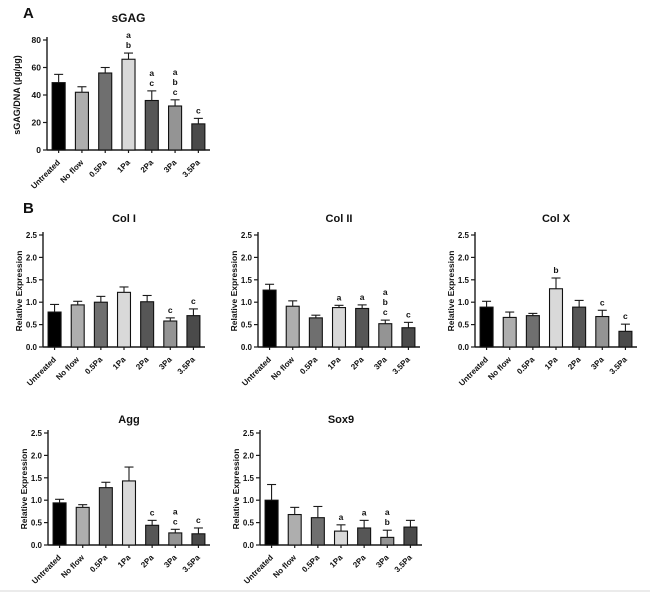  I want to click on x-category-label: 3.5Pa, so click(619, 366).